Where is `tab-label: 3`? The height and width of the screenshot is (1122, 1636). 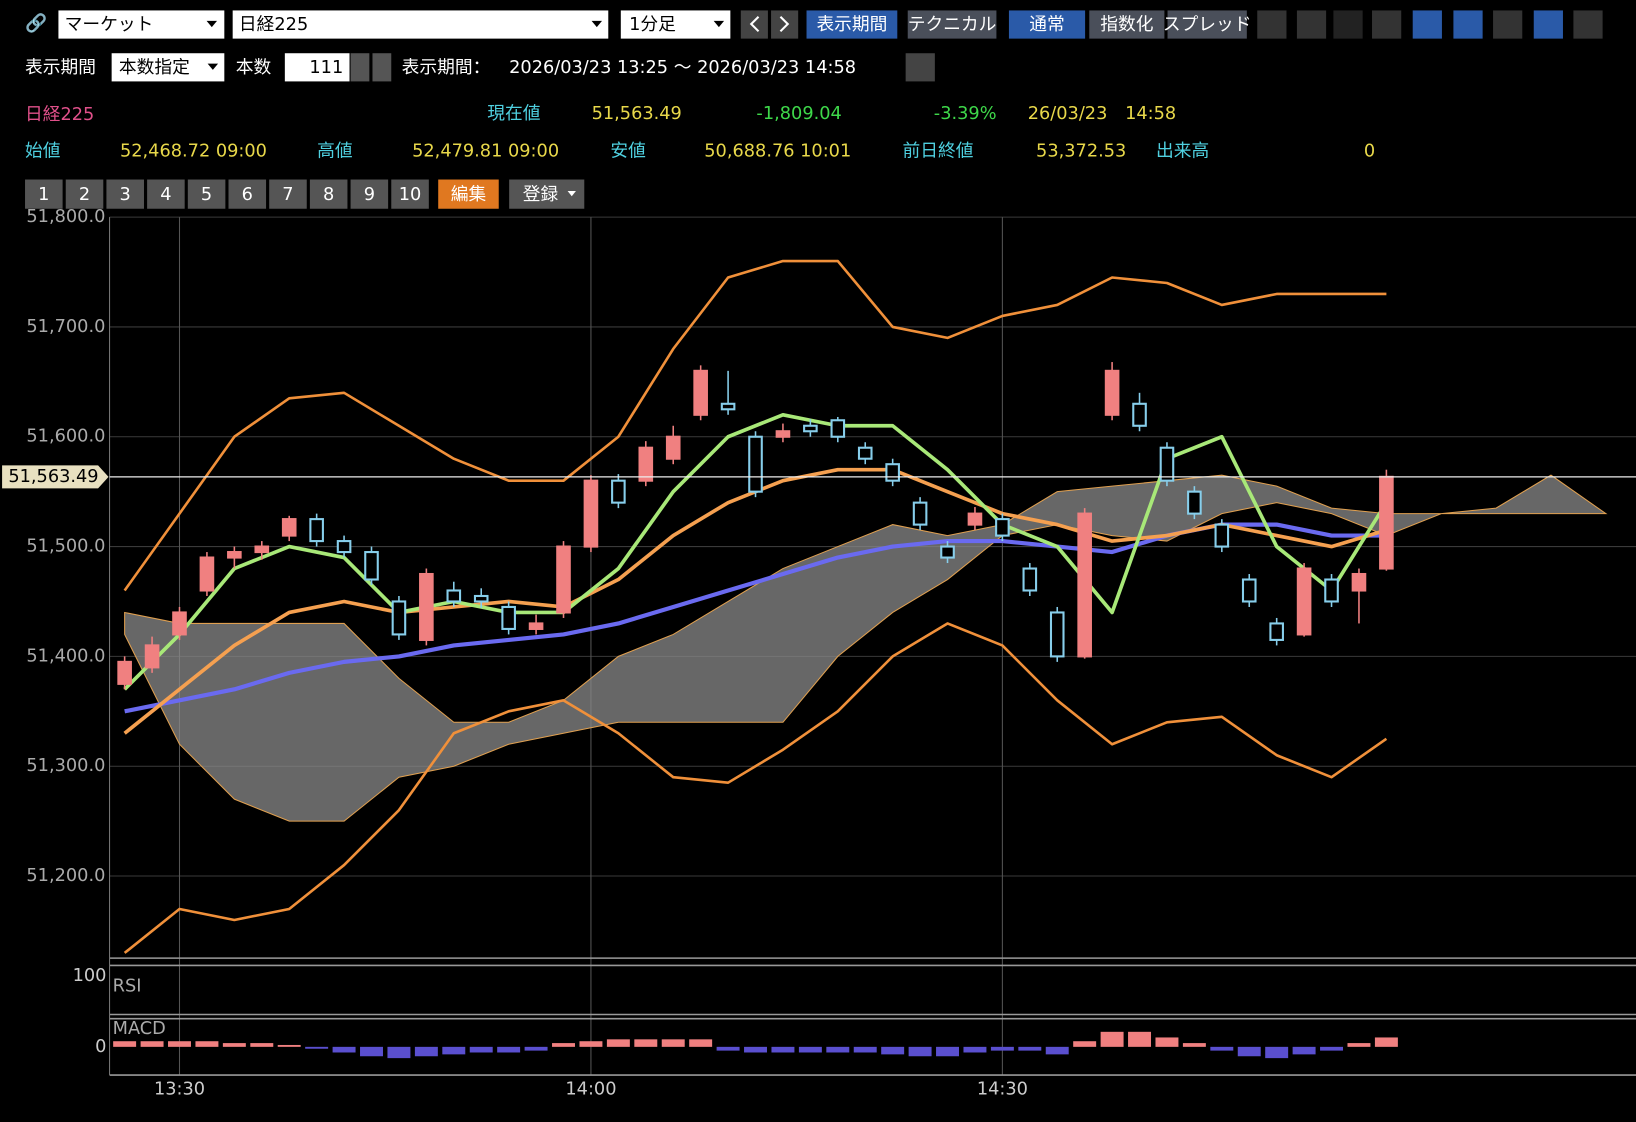
tab-label: 3 is located at coordinates (125, 195).